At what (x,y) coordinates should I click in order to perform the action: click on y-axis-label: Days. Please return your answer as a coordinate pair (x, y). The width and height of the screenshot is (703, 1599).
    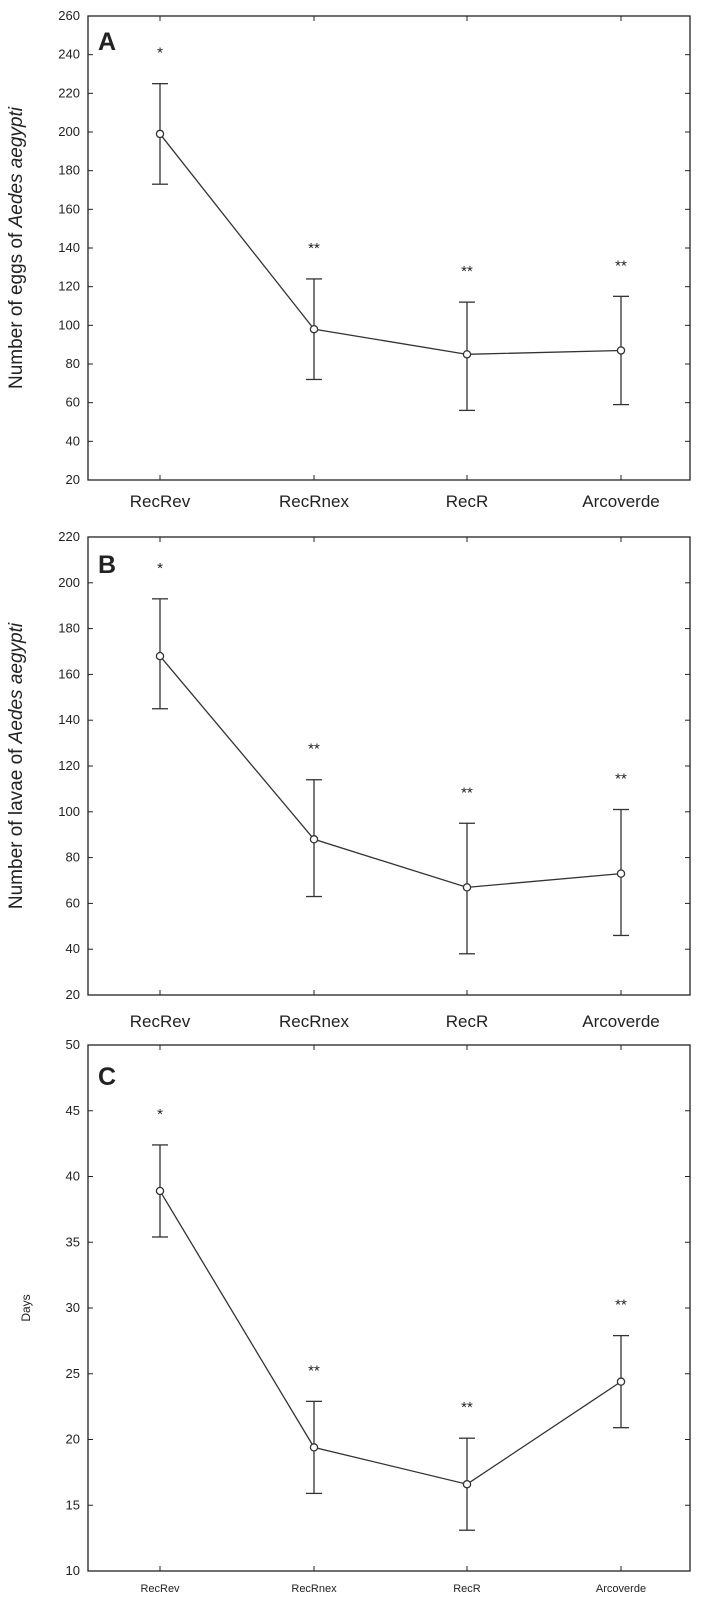
    Looking at the image, I should click on (26, 1307).